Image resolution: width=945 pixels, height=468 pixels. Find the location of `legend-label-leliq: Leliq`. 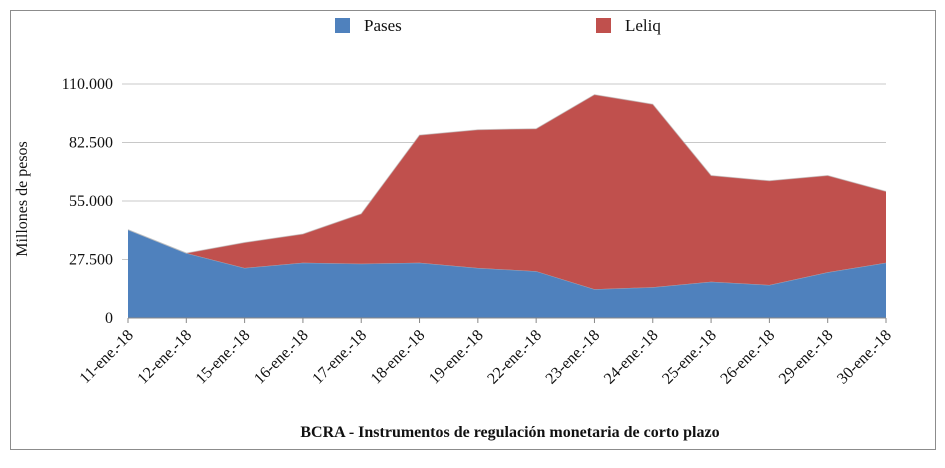

legend-label-leliq: Leliq is located at coordinates (643, 25).